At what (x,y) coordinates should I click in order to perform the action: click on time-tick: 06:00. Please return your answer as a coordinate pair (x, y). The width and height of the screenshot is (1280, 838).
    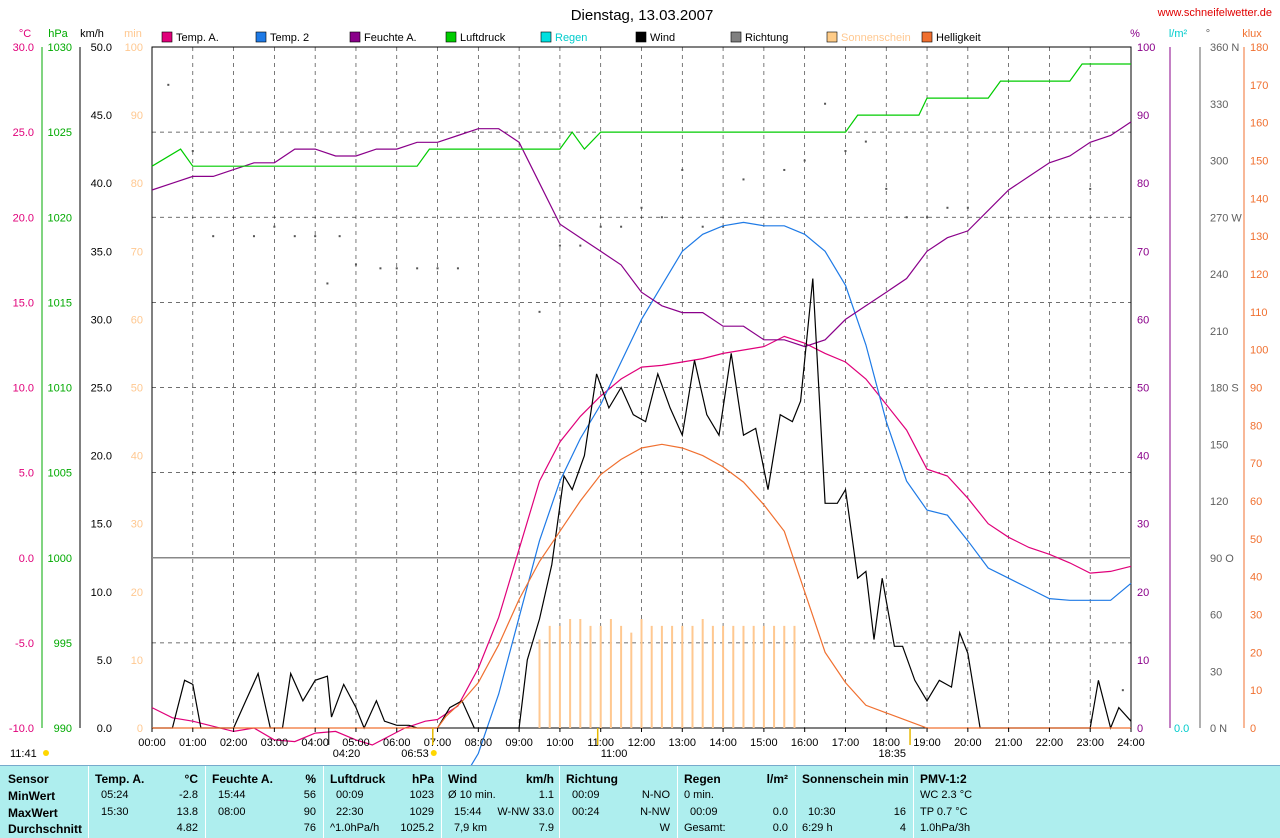
    Looking at the image, I should click on (397, 743).